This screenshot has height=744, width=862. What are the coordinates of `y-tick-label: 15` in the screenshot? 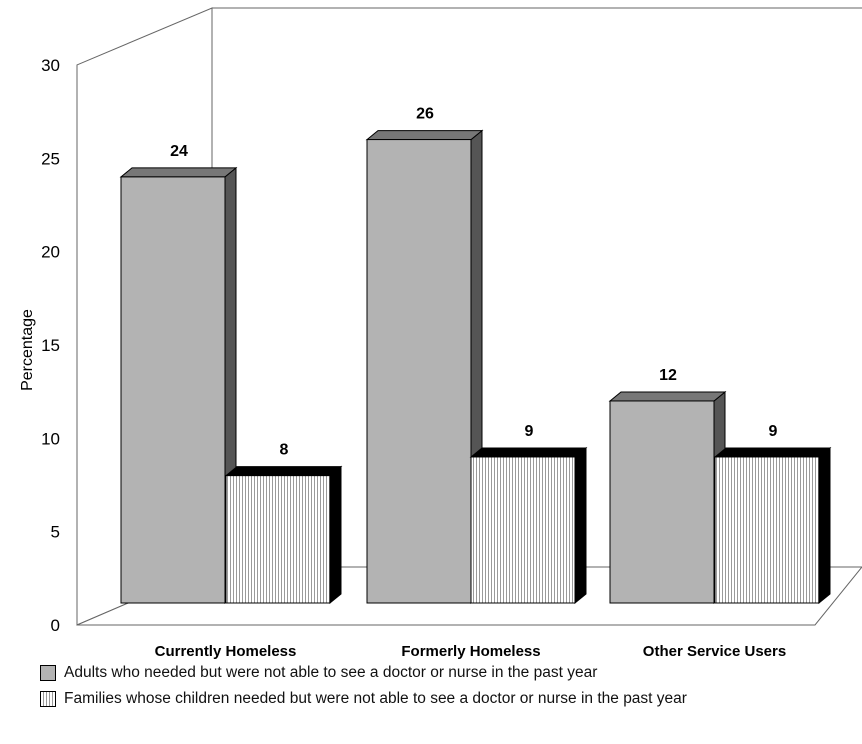 It's located at (50, 345).